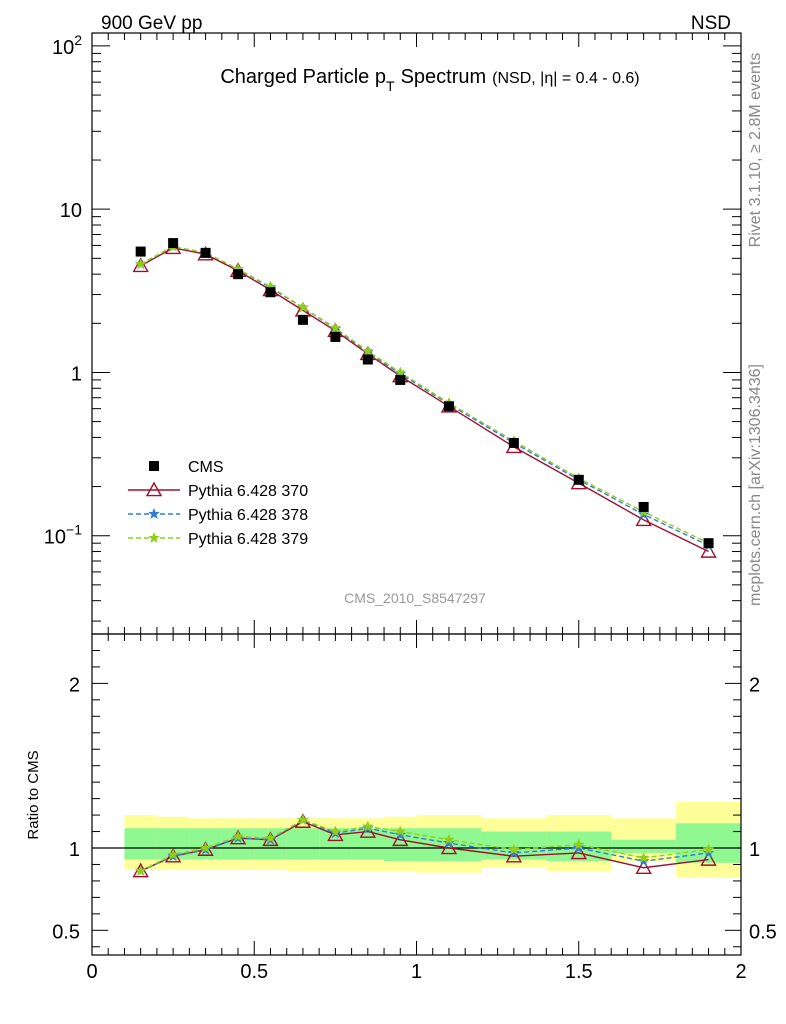 The width and height of the screenshot is (786, 1024). What do you see at coordinates (74, 850) in the screenshot?
I see `ratio-ytick-label-left: 1` at bounding box center [74, 850].